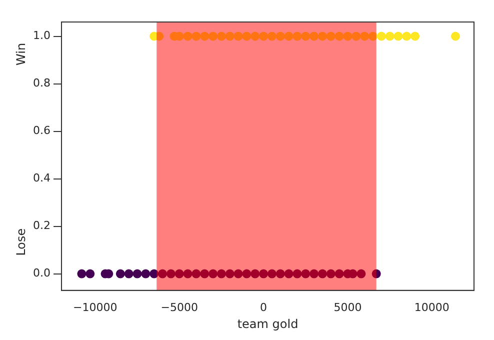 Image resolution: width=494 pixels, height=340 pixels. What do you see at coordinates (264, 307) in the screenshot?
I see `x-tick-label: 0` at bounding box center [264, 307].